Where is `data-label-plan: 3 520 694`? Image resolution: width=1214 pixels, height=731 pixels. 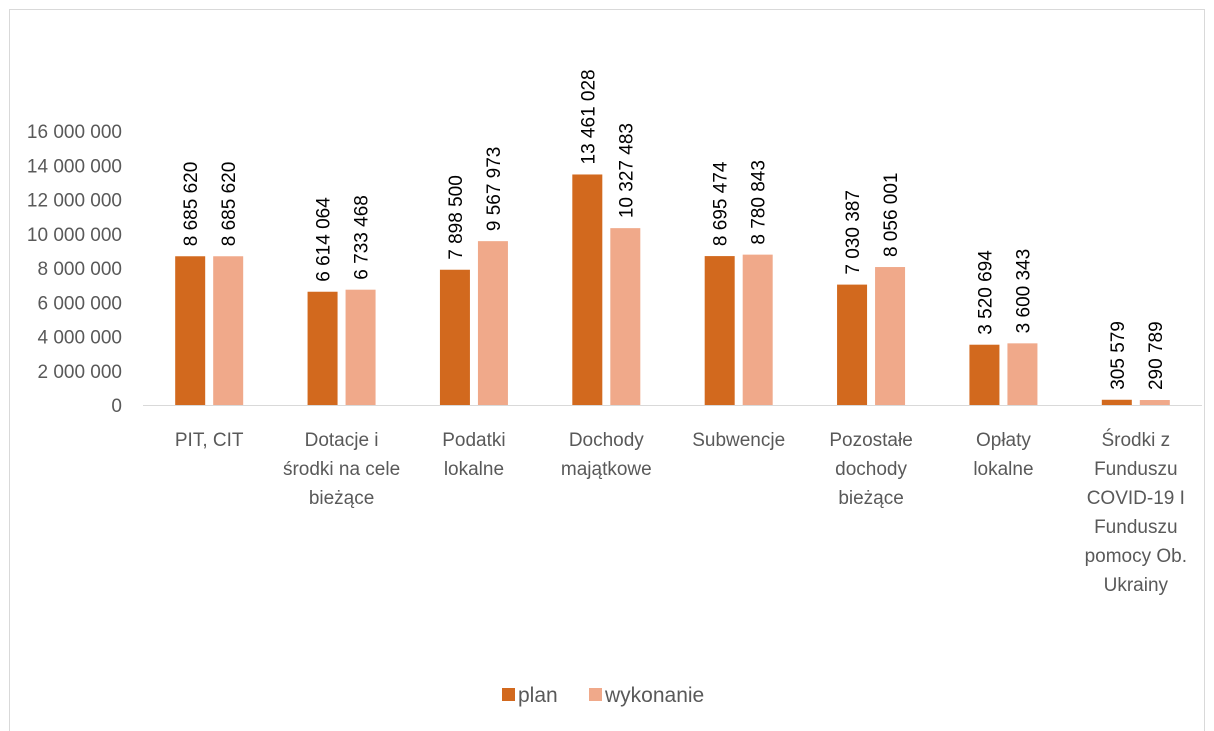
data-label-plan: 3 520 694 is located at coordinates (985, 292).